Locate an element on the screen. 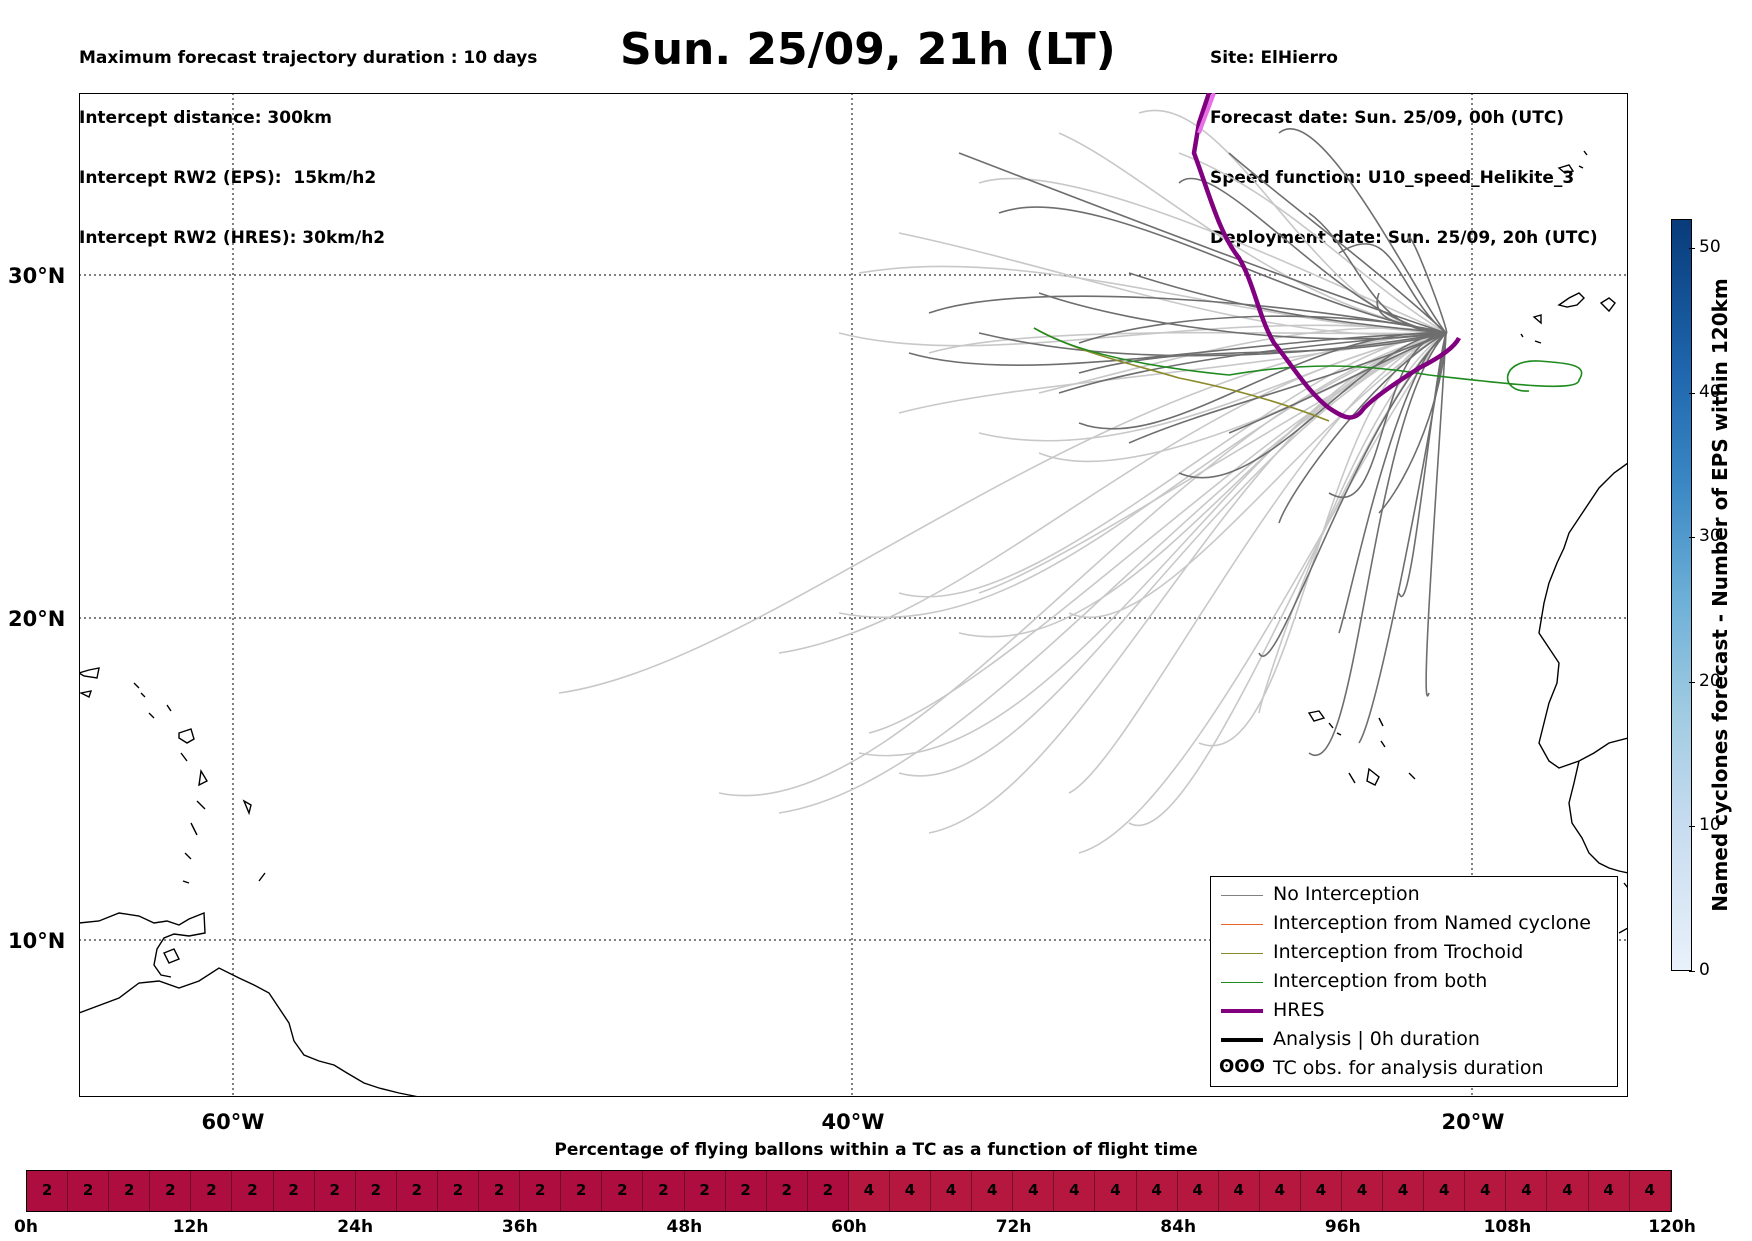  lat-label-10n: 10°N is located at coordinates (37, 941).